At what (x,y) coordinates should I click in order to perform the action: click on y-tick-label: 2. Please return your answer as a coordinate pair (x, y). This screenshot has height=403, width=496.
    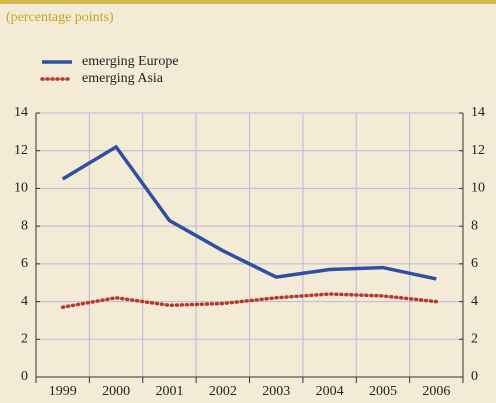
    Looking at the image, I should click on (24, 339).